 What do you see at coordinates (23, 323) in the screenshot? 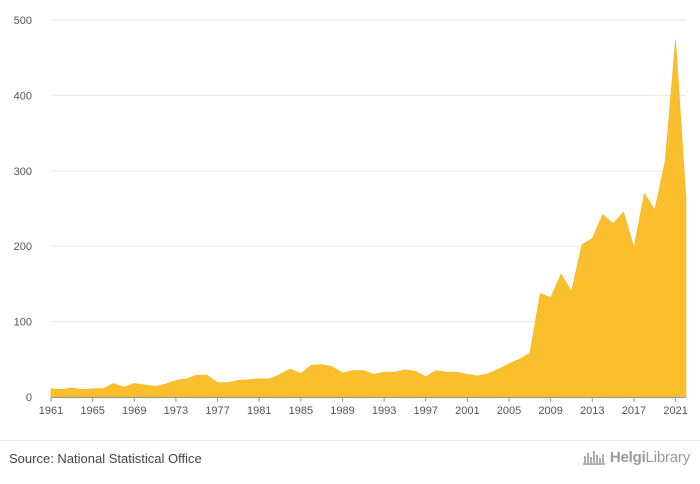
I see `y-tick-label: 100` at bounding box center [23, 323].